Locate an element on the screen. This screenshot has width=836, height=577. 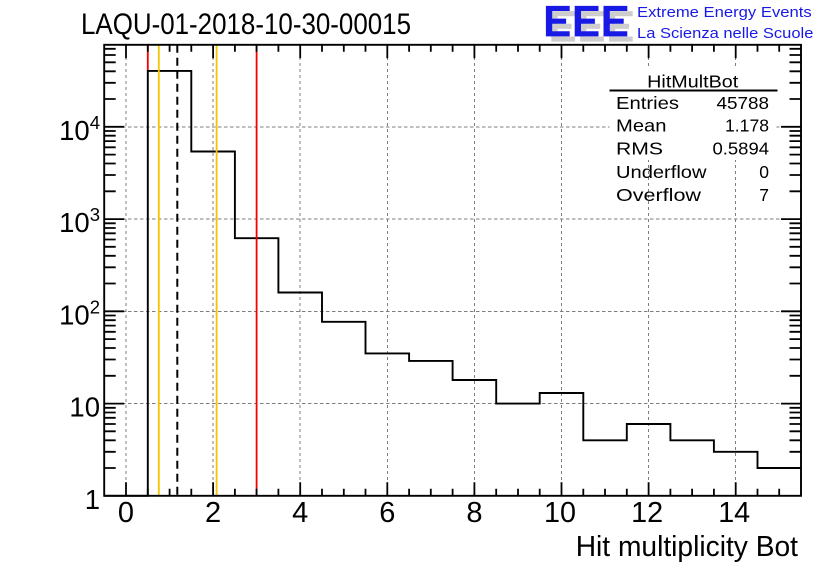
svg-text: 4 is located at coordinates (300, 513).